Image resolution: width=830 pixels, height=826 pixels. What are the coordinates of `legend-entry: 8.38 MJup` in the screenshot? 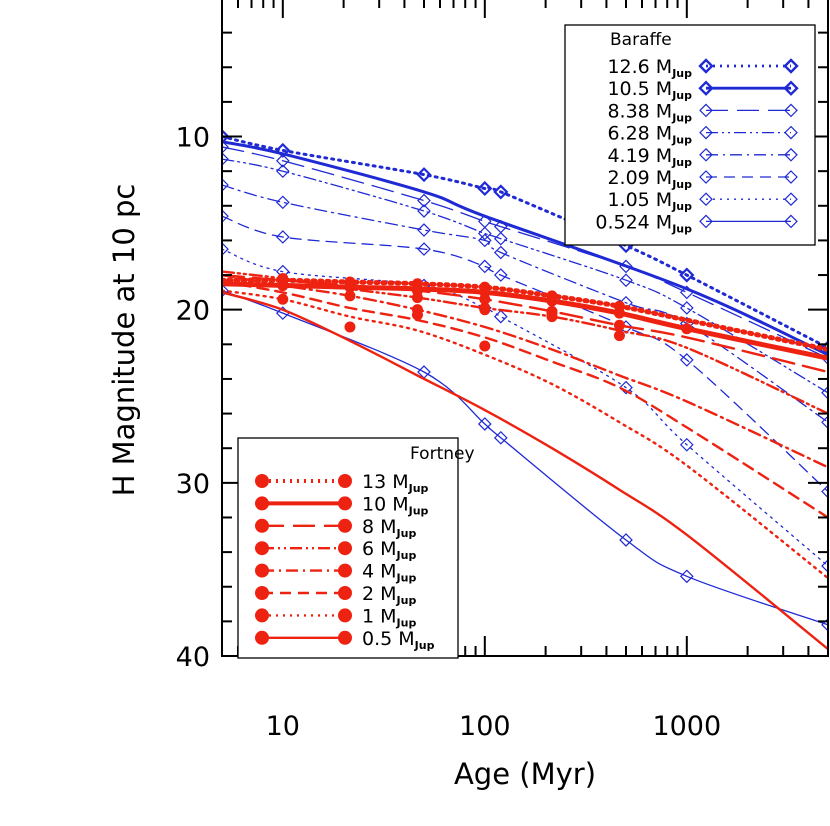 It's located at (702, 112).